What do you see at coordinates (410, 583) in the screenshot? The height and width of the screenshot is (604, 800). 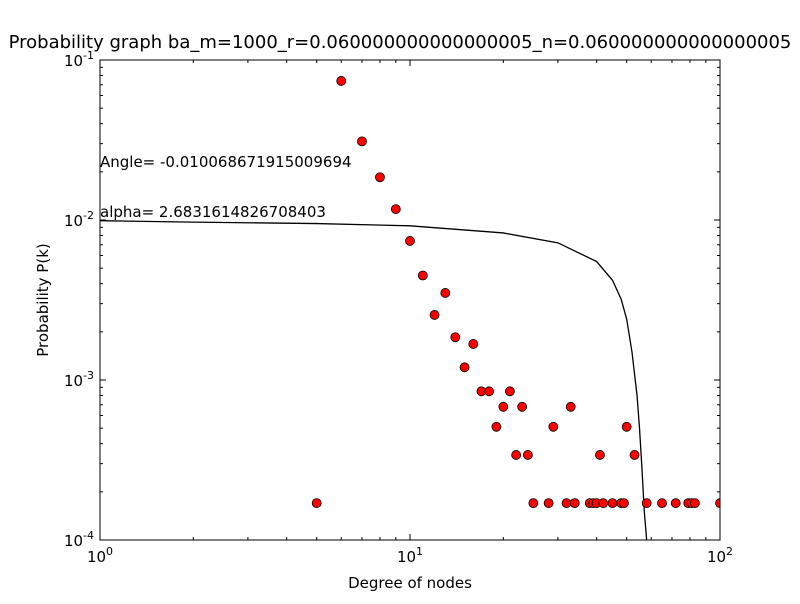 I see `x-axis-label: Degree of nodes` at bounding box center [410, 583].